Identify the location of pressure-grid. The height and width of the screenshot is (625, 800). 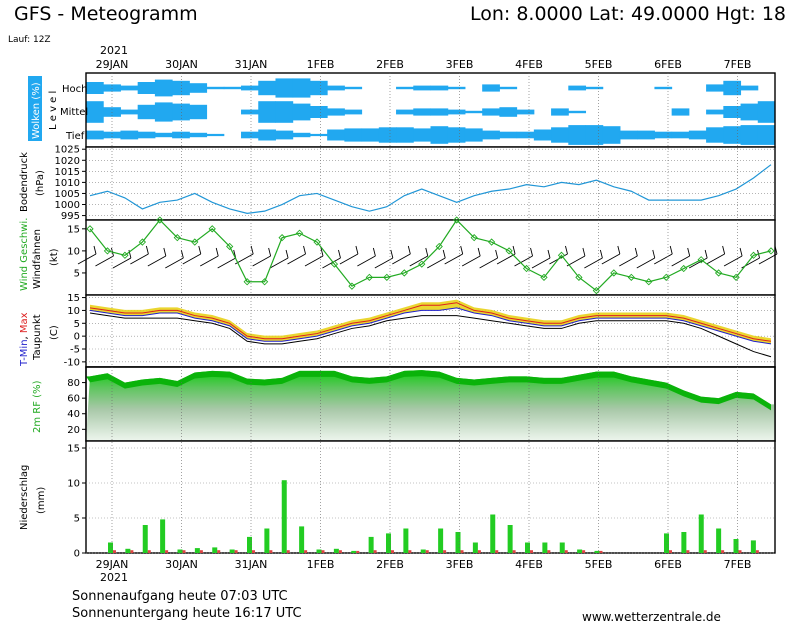
(430, 182).